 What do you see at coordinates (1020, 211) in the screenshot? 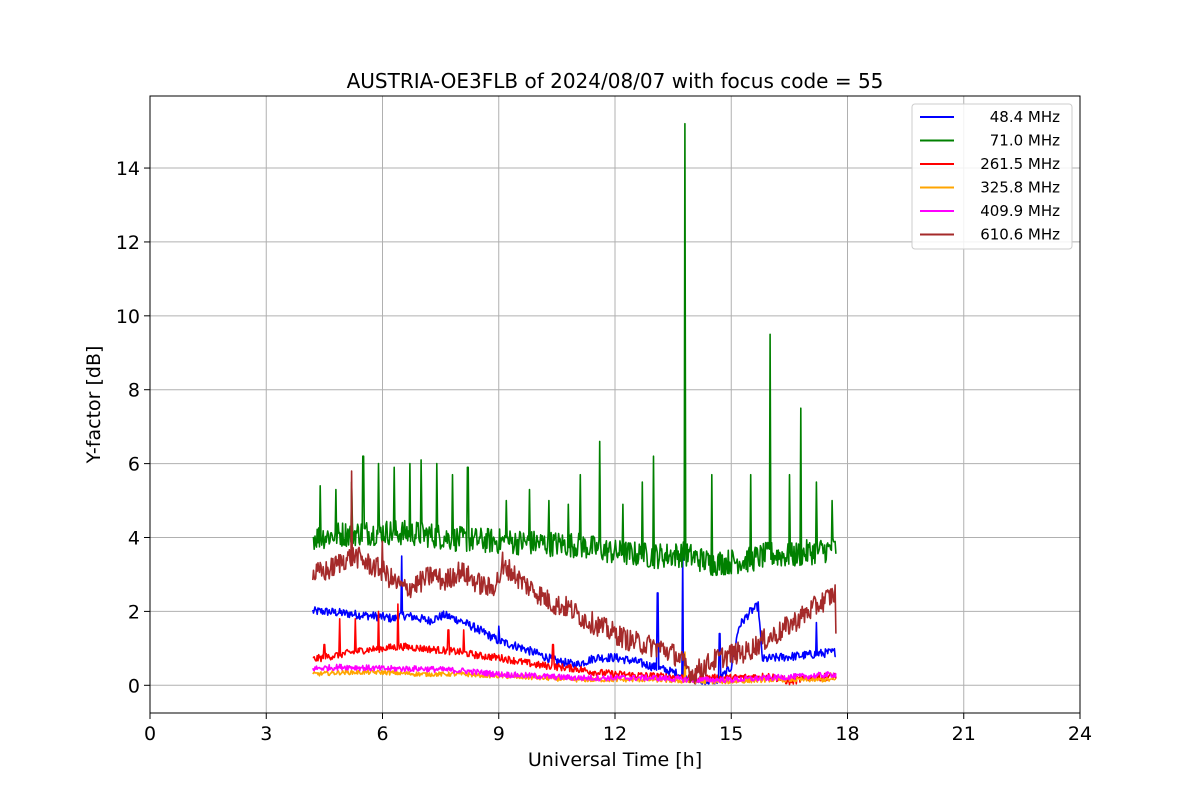
I see `legend-label: 409.9 MHz` at bounding box center [1020, 211].